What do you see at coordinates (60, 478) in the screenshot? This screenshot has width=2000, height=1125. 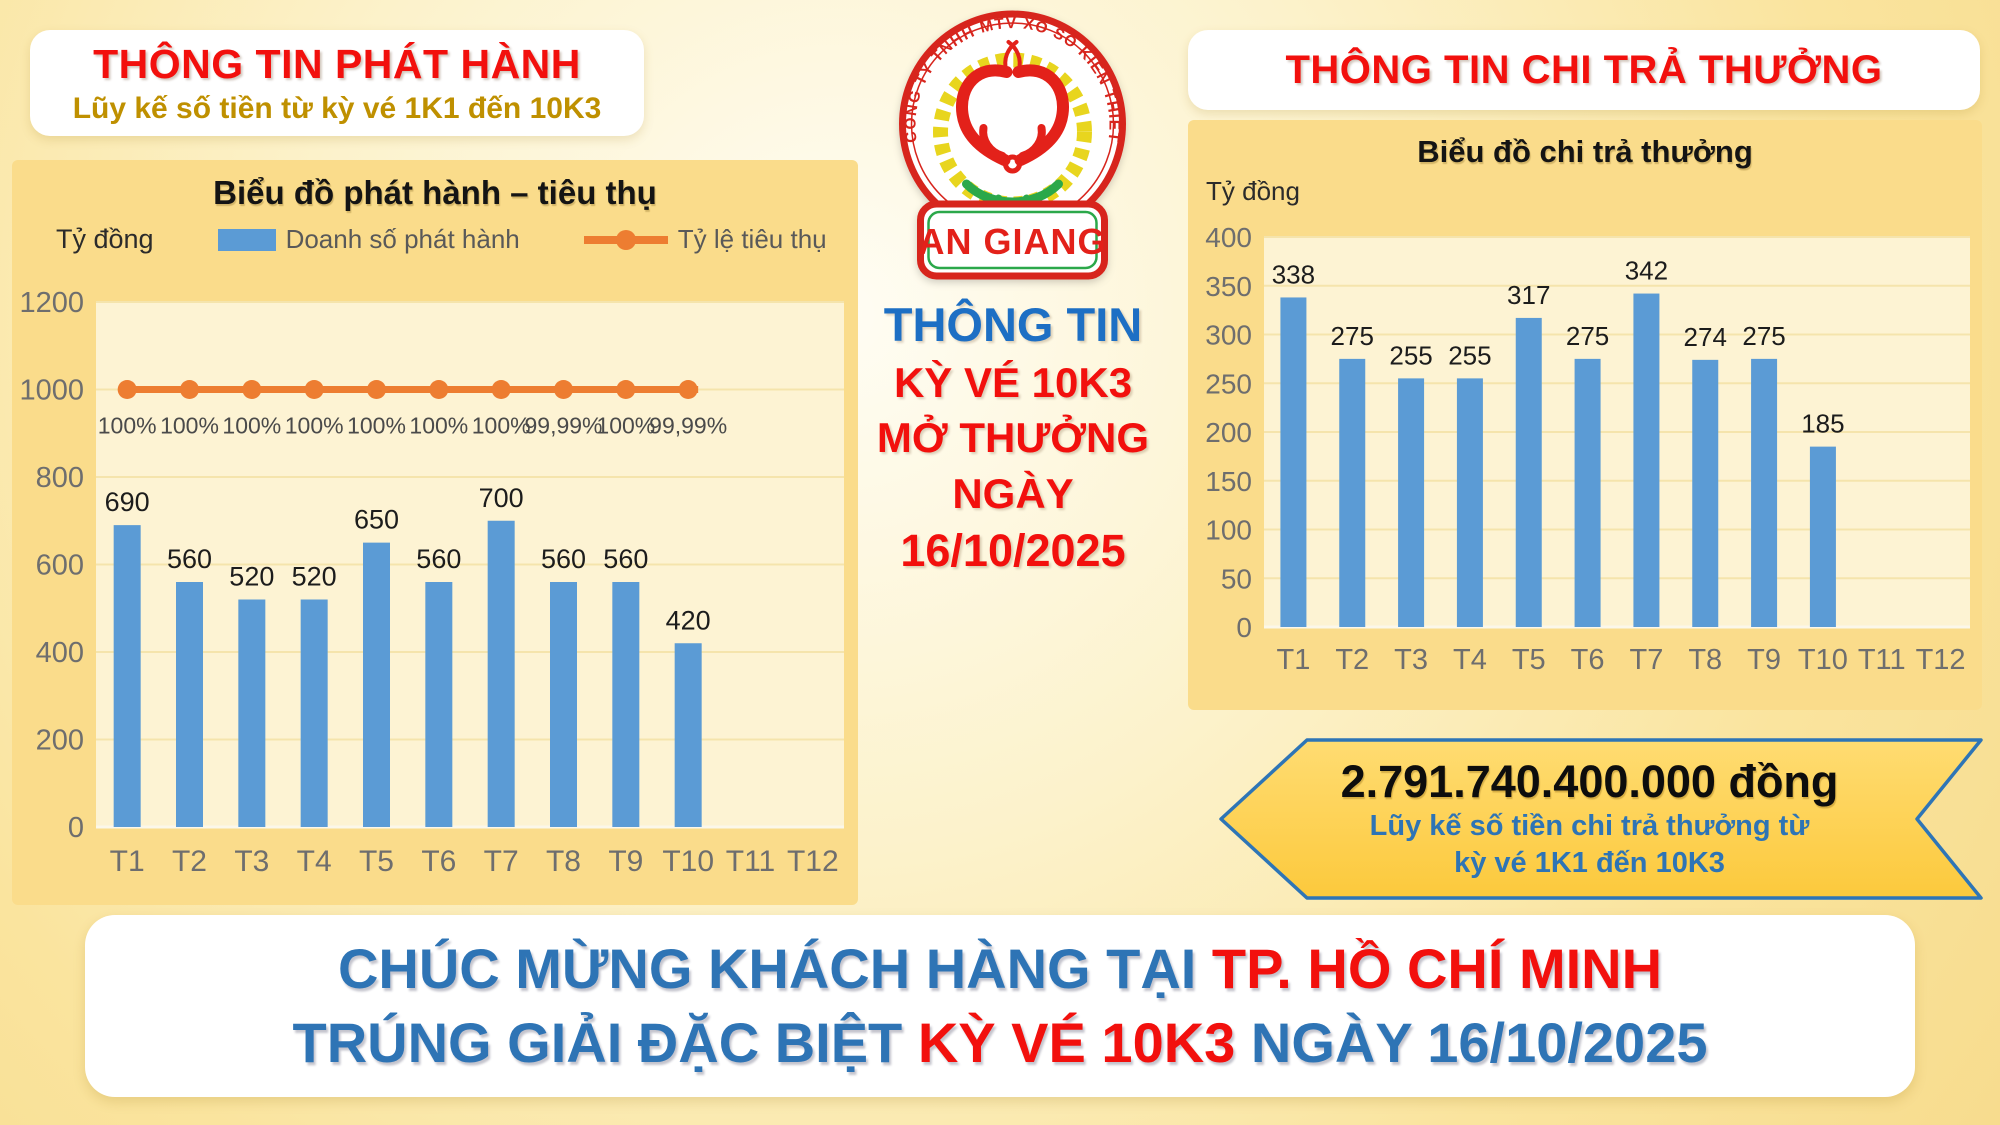 I see `y-tick-label: 800` at bounding box center [60, 478].